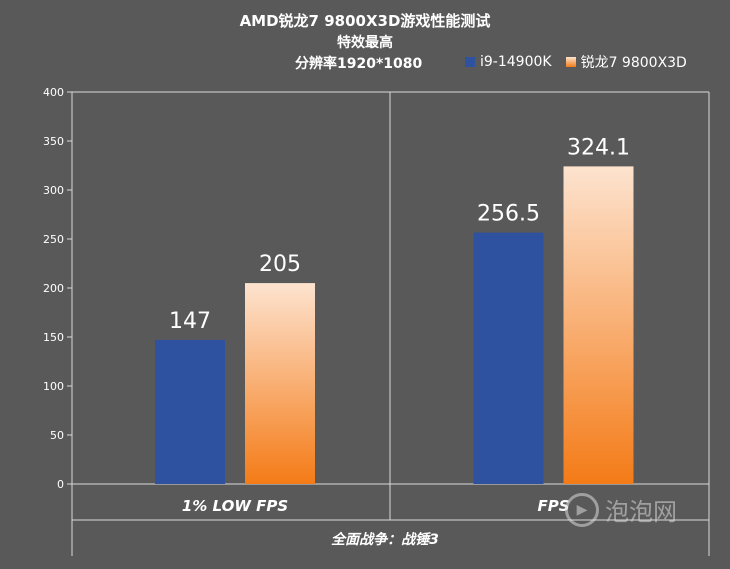  Describe the element at coordinates (365, 21) in the screenshot. I see `title-line-1: AMD锐龙7 9800X3D游戏性能测试` at that location.